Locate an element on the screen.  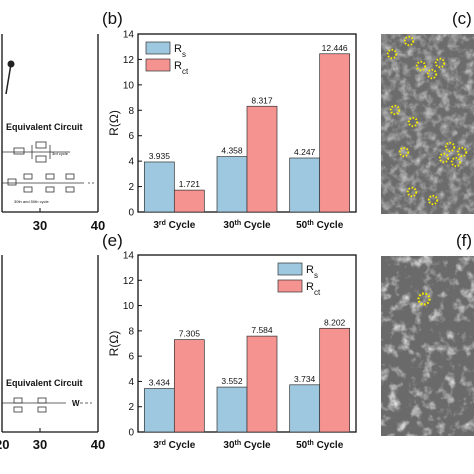
panel-label-c: (c) is located at coordinates (462, 18).